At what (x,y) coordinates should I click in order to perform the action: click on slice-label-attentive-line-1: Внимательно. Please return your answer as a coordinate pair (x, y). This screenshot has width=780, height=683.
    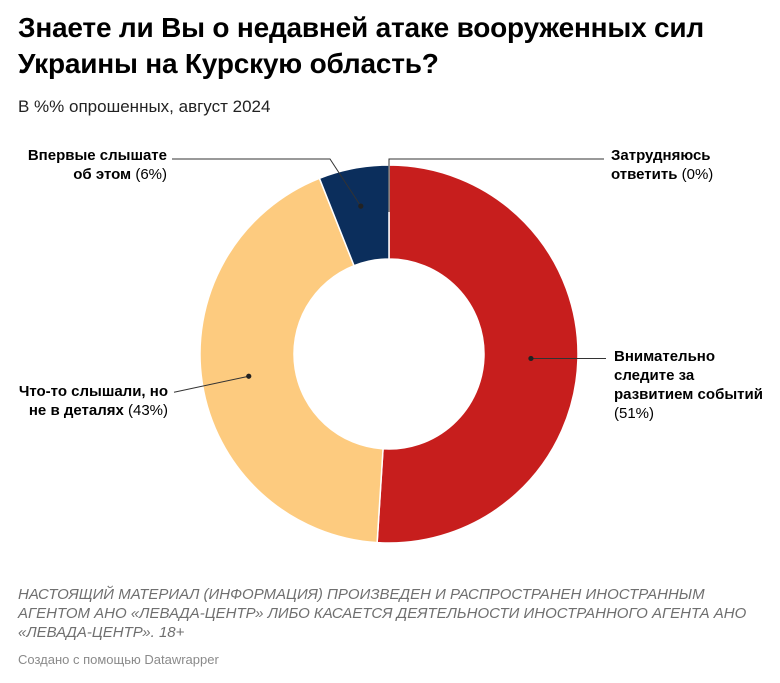
    Looking at the image, I should click on (665, 356).